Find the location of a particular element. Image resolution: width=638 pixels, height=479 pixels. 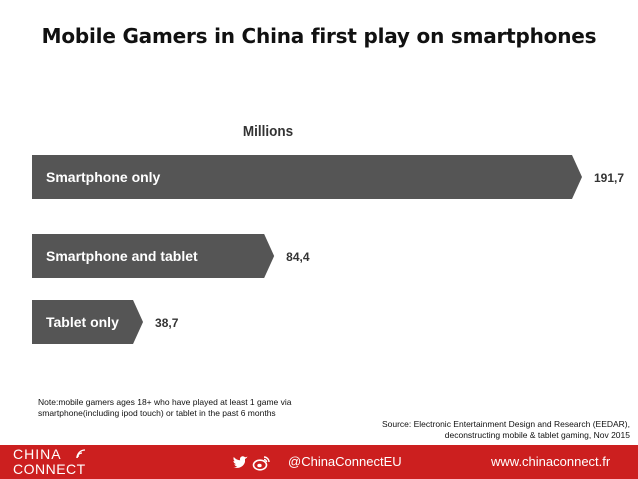

value-label-0: 191,7 is located at coordinates (609, 178).